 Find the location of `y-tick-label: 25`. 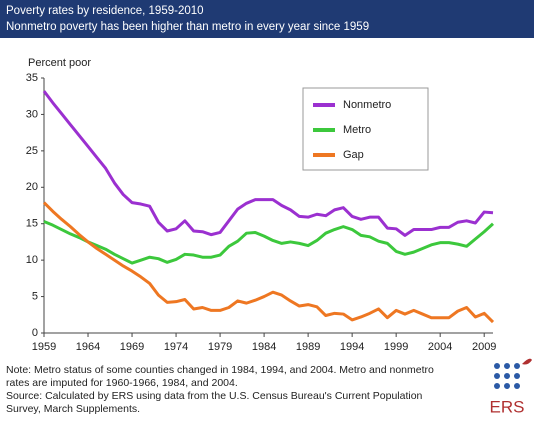

y-tick-label: 25 is located at coordinates (32, 151).